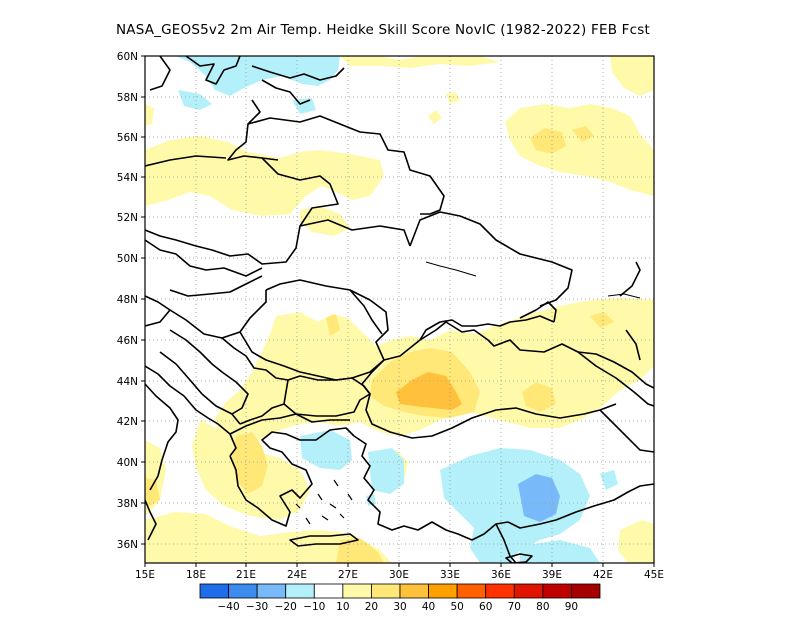 The width and height of the screenshot is (800, 618). Describe the element at coordinates (314, 607) in the screenshot. I see `colorbar-label: −10` at that location.